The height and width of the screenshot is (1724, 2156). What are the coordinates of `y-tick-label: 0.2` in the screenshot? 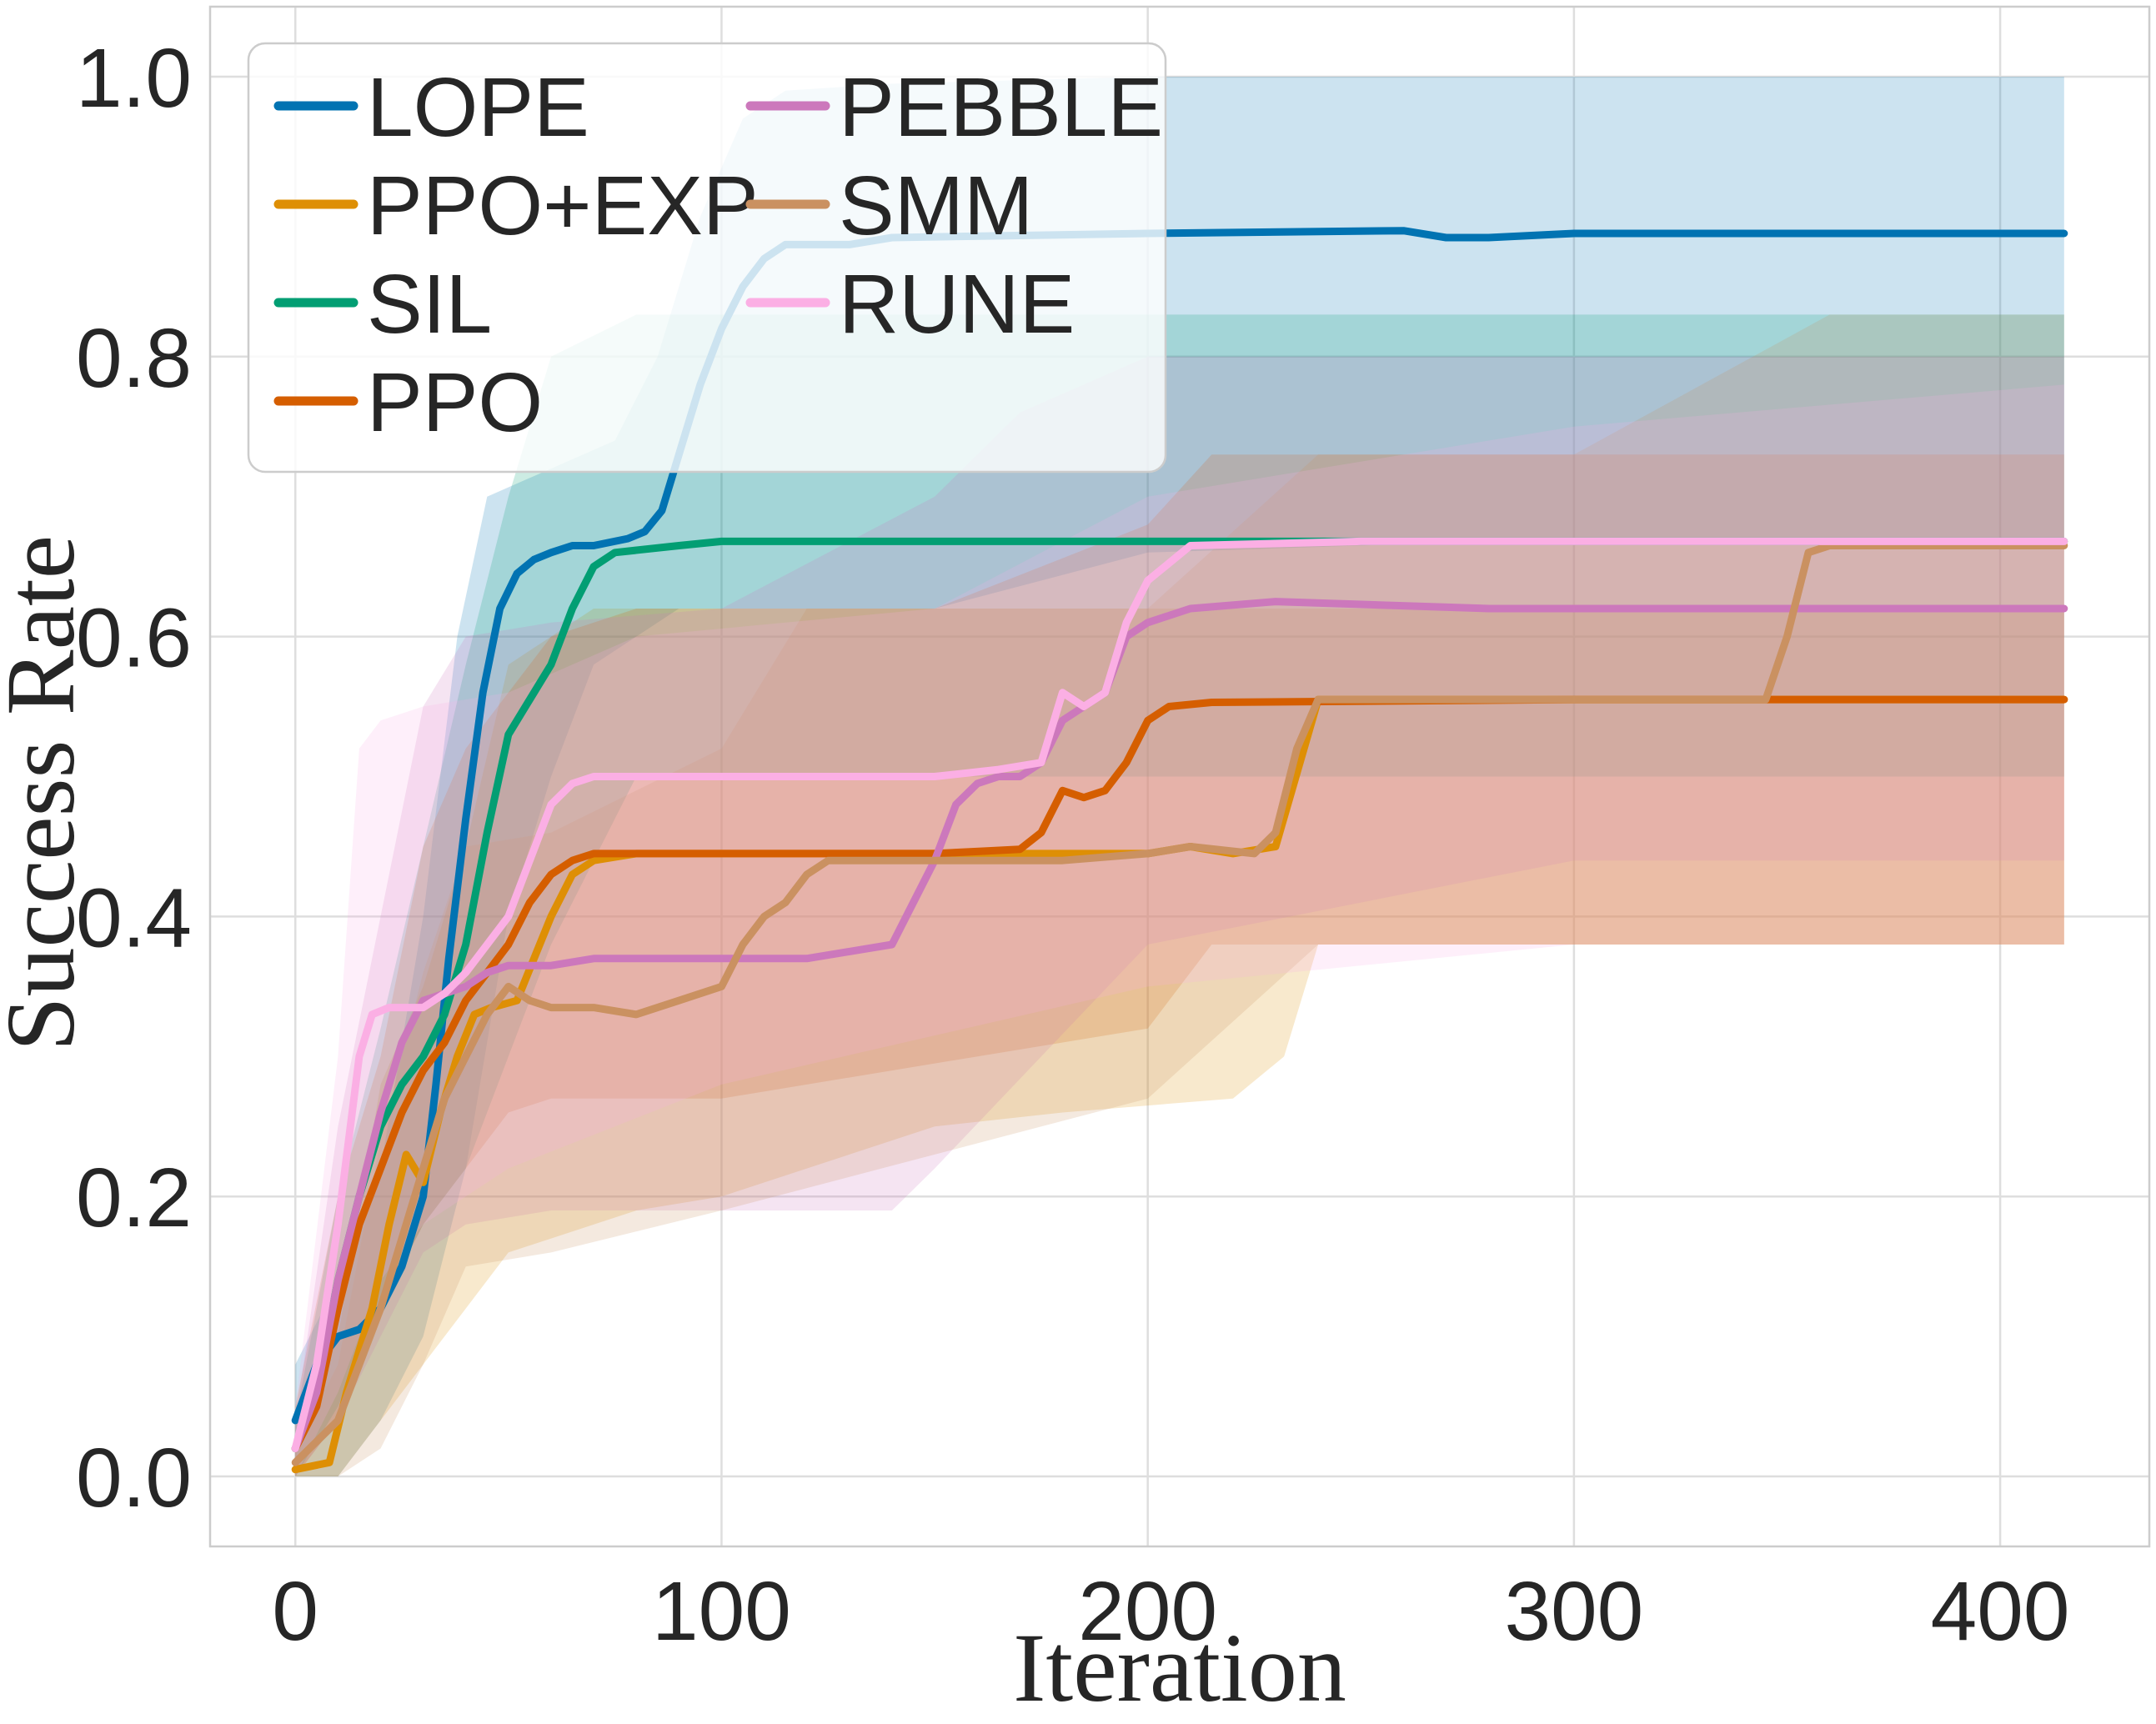 It's located at (134, 1198).